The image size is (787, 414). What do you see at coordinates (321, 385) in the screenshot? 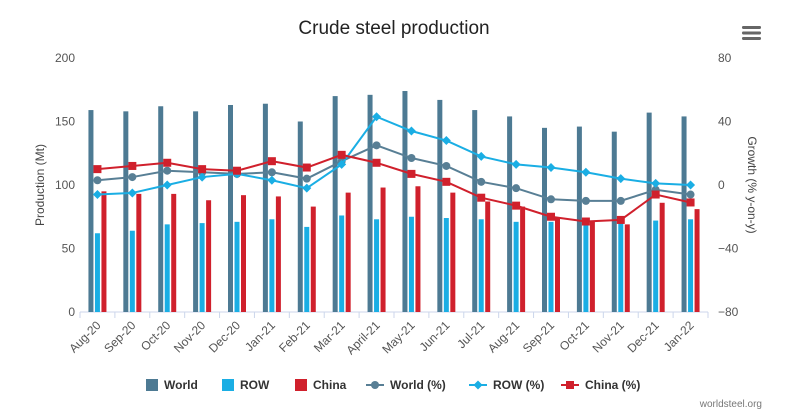
I see `legend-item-china: China` at bounding box center [321, 385].